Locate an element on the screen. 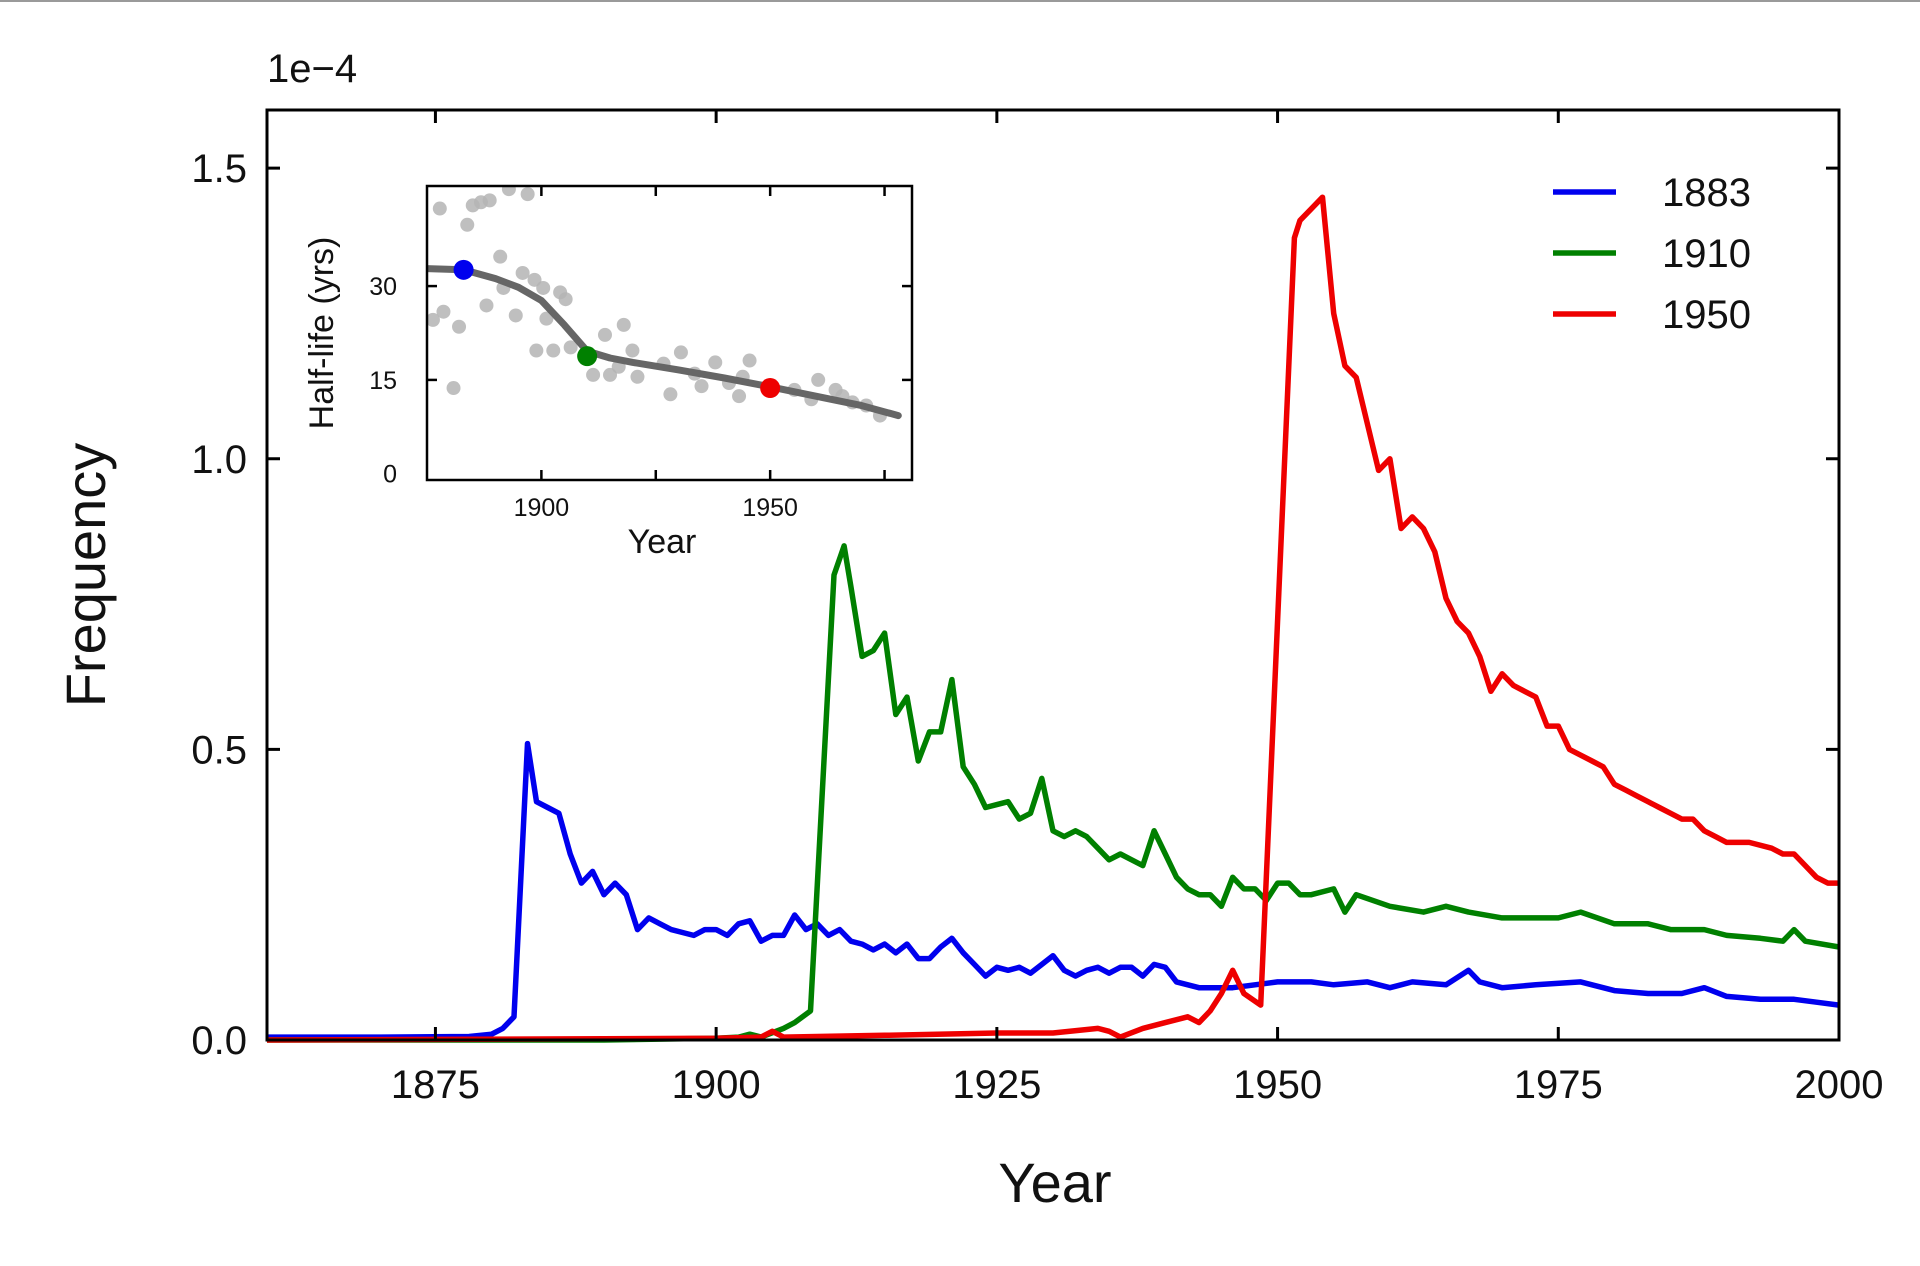 Image resolution: width=1920 pixels, height=1266 pixels. legend-label: 1910 is located at coordinates (1706, 254).